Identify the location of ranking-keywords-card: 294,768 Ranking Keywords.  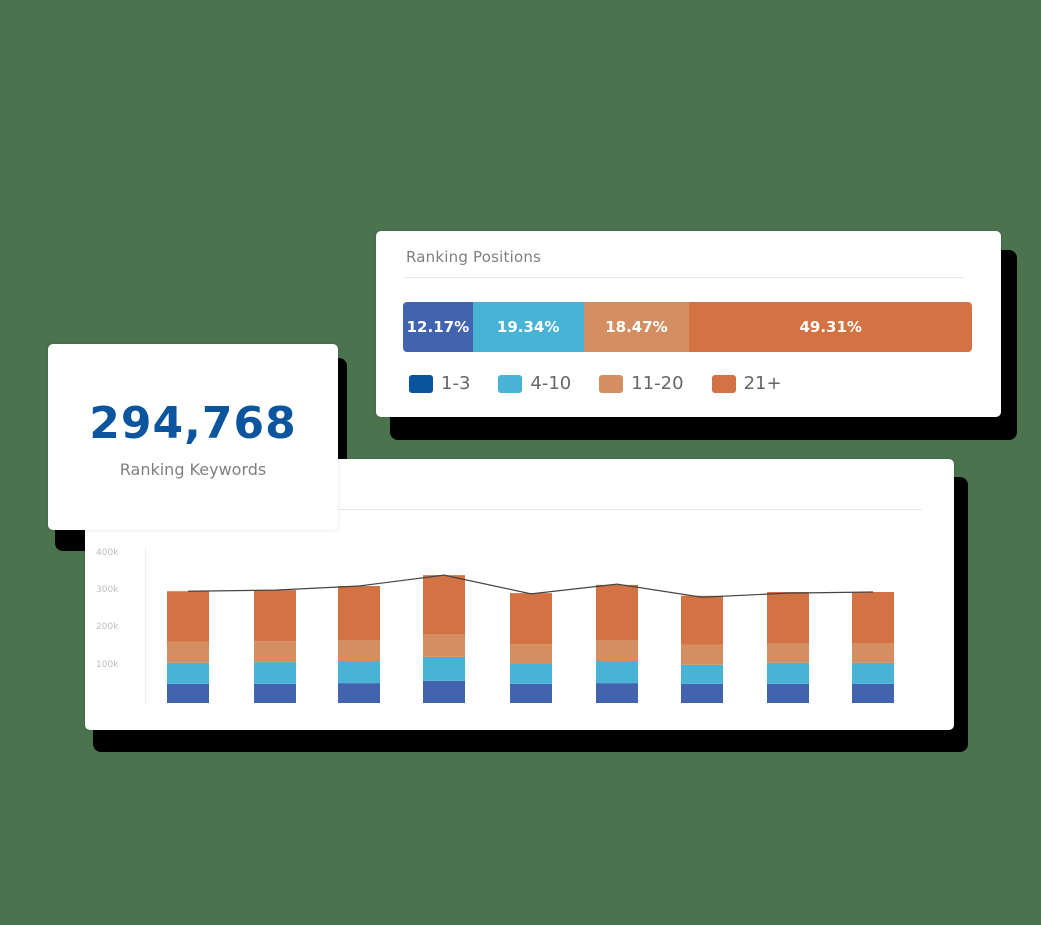
(193, 437).